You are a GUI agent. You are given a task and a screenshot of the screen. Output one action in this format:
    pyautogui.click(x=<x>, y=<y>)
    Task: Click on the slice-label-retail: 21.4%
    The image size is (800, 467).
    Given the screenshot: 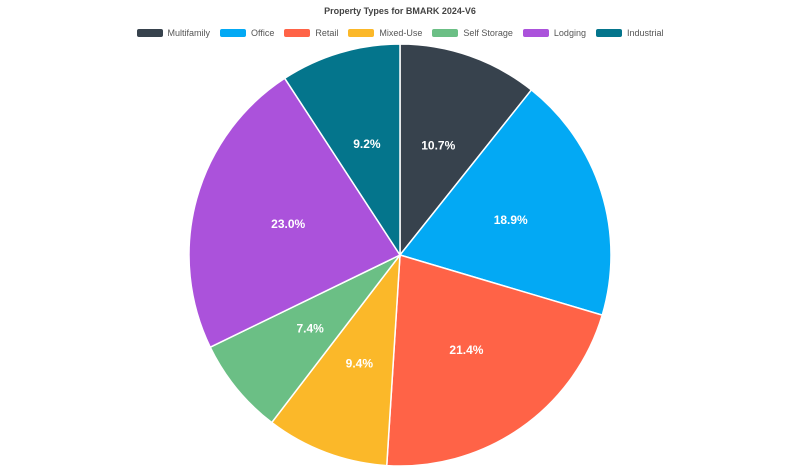 What is the action you would take?
    pyautogui.click(x=466, y=350)
    